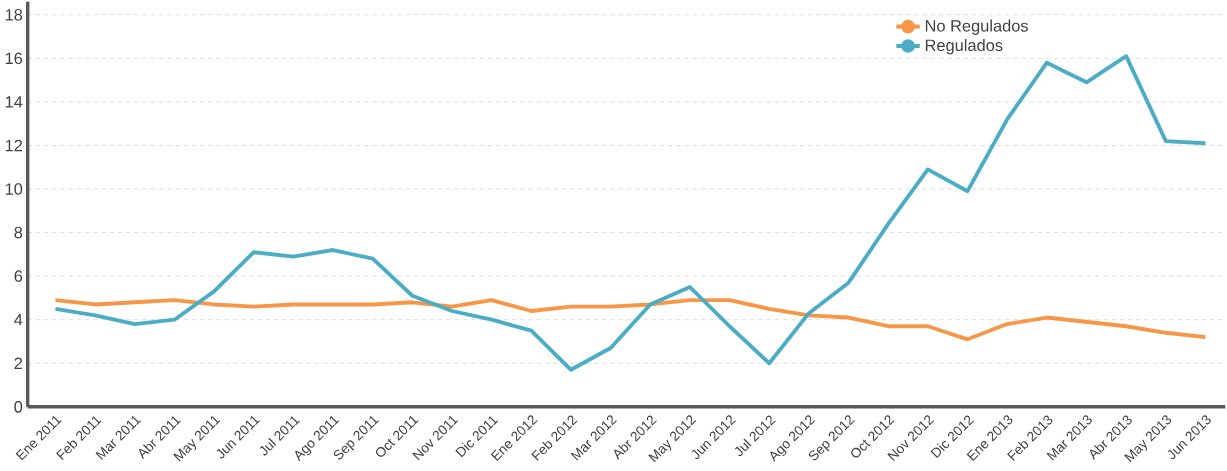  What do you see at coordinates (964, 46) in the screenshot?
I see `legend-label: Regulados` at bounding box center [964, 46].